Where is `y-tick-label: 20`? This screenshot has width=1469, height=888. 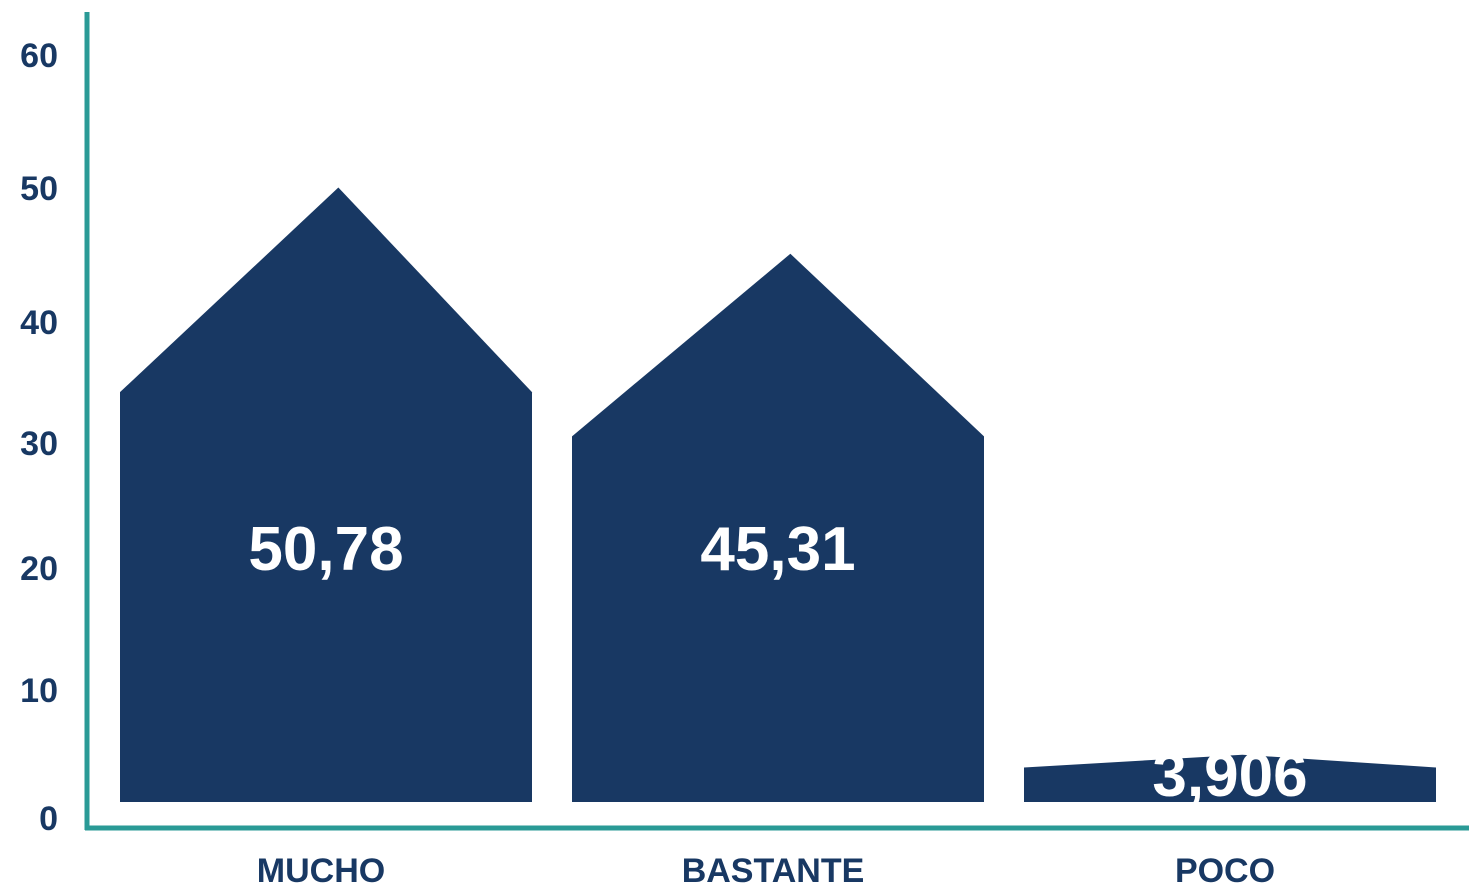 y-tick-label: 20 is located at coordinates (39, 569).